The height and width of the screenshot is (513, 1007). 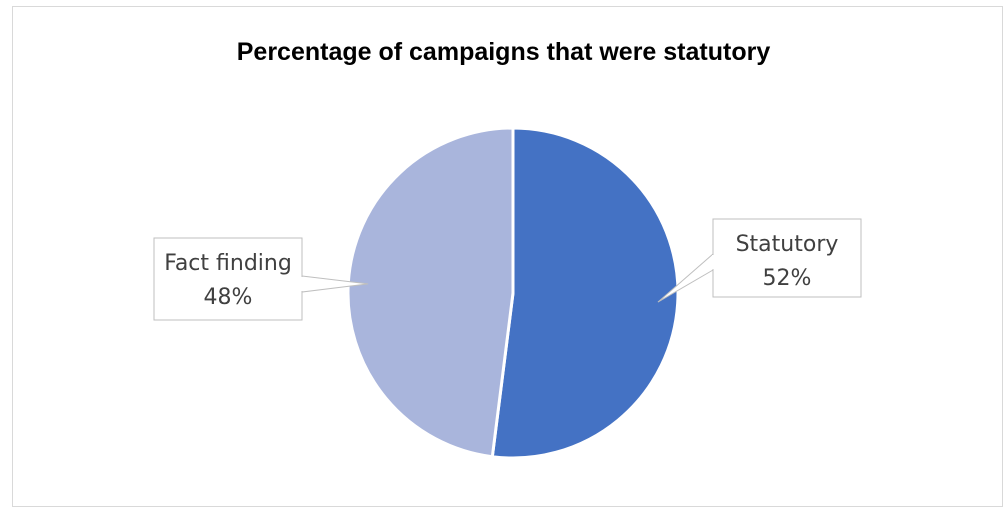 What do you see at coordinates (430, 292) in the screenshot?
I see `pie-slice-fact-finding` at bounding box center [430, 292].